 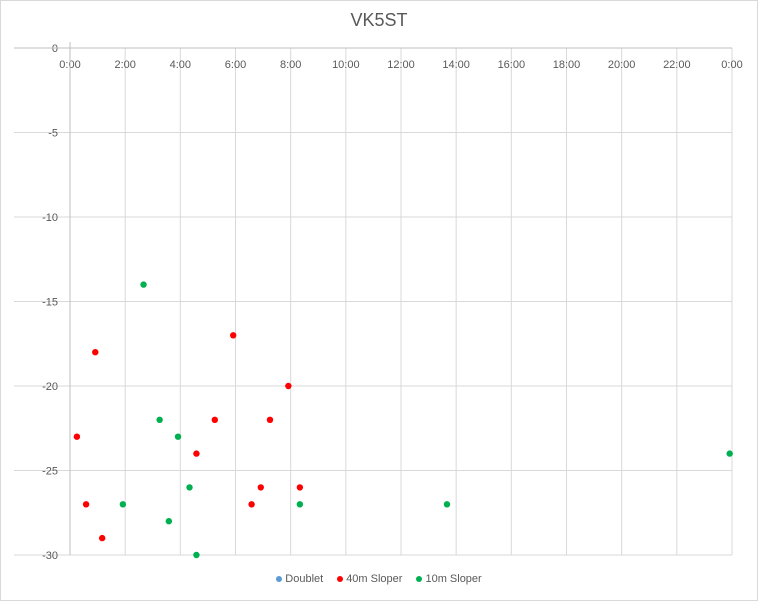 I want to click on x-tick-label: 14:00, so click(x=456, y=65).